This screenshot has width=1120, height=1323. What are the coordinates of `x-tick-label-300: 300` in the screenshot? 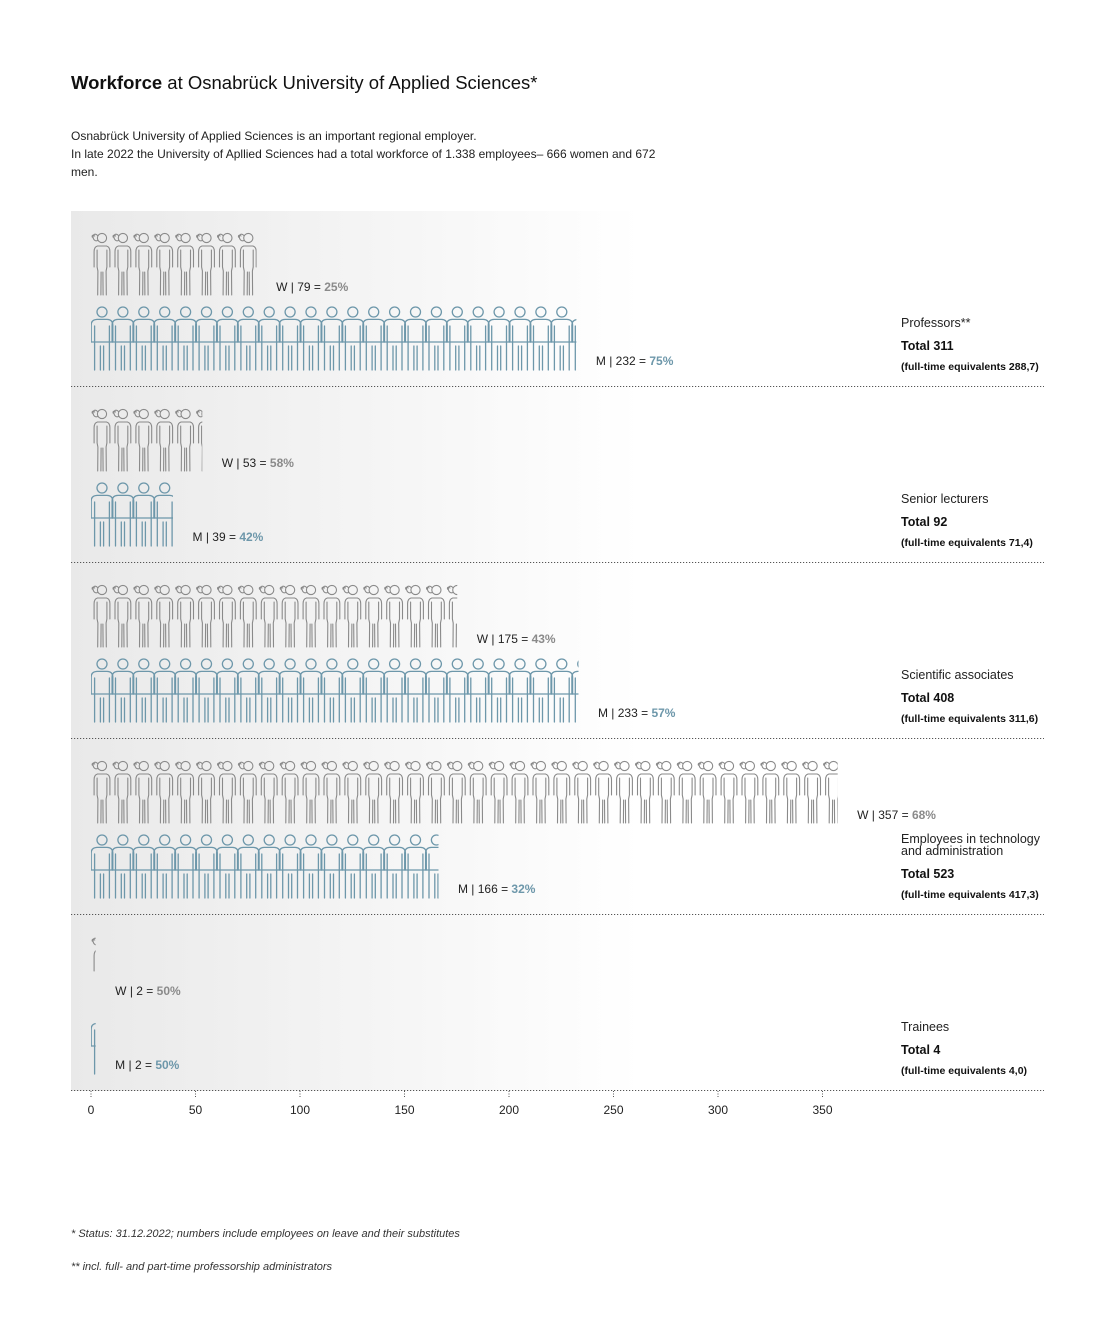 It's located at (718, 1110).